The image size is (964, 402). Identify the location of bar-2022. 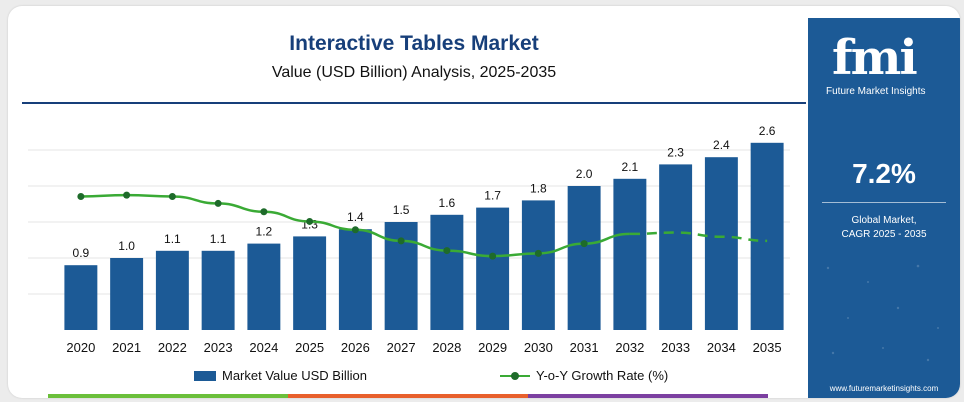
(172, 290).